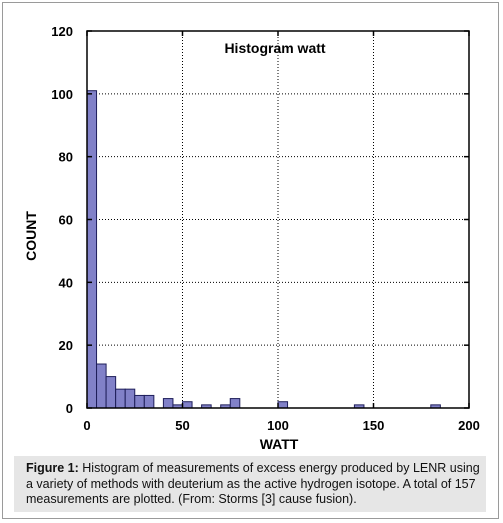 Image resolution: width=503 pixels, height=523 pixels. Describe the element at coordinates (62, 31) in the screenshot. I see `y-tick-label: 120` at that location.